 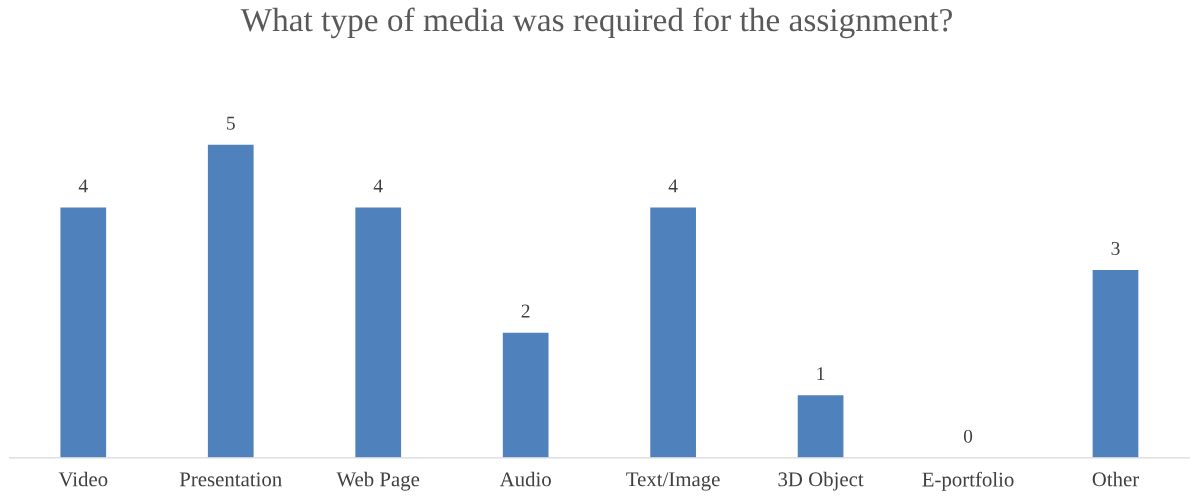 I want to click on data-label: 2, so click(x=525, y=311).